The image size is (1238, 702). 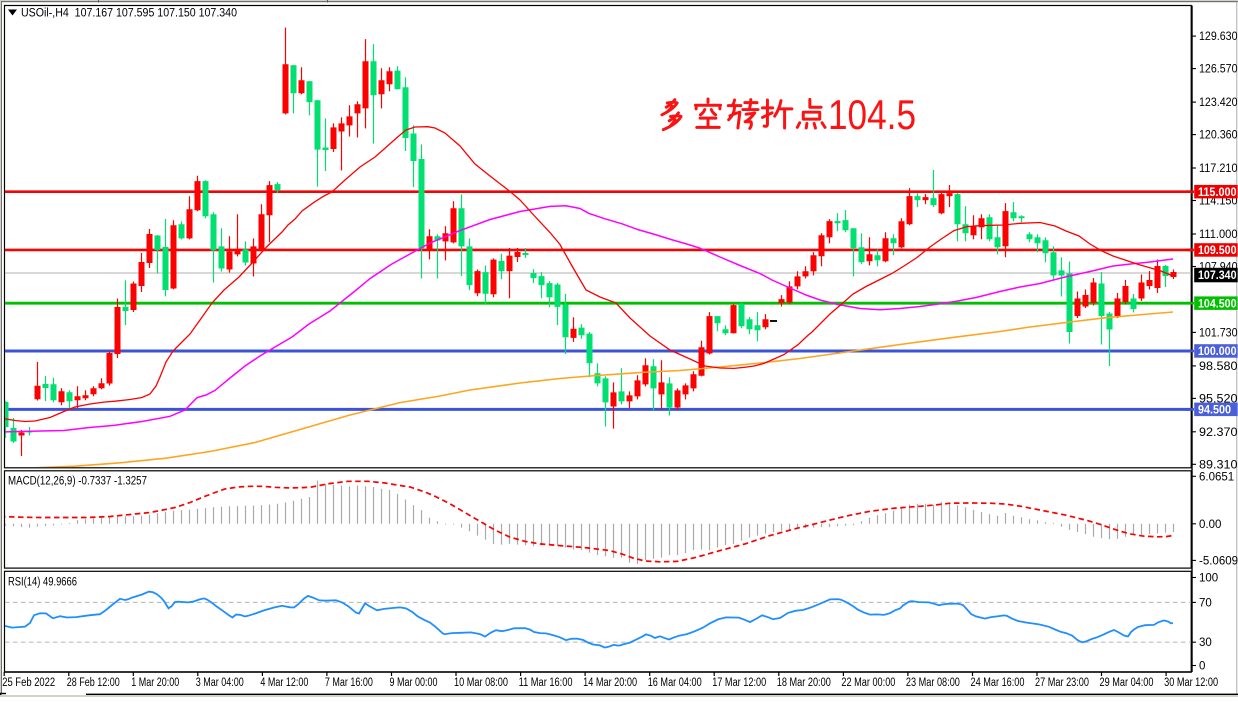 I want to click on svg-text: 22 Mar 00:00, so click(x=868, y=683).